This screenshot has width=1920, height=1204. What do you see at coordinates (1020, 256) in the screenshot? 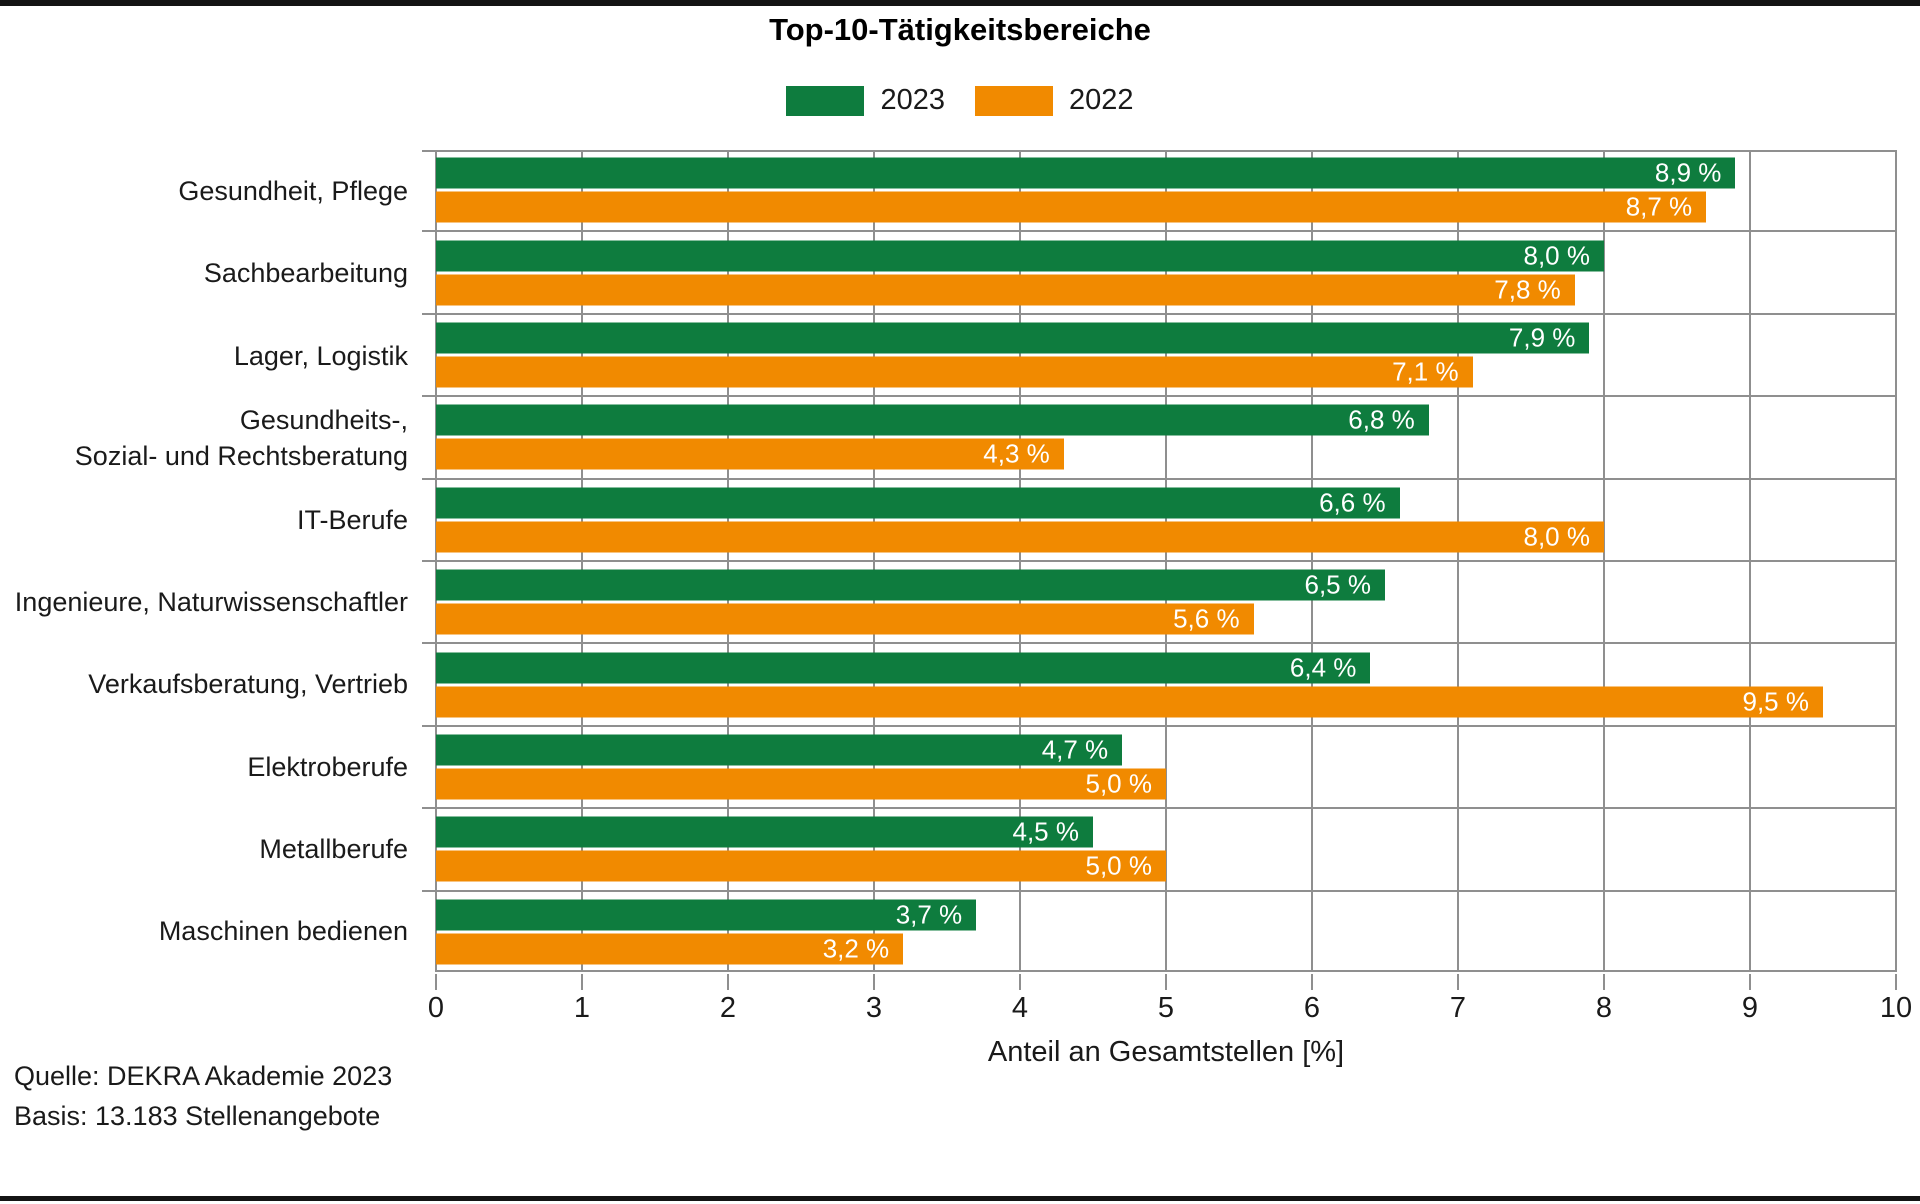
I see `bar-2023: 8,0 %` at bounding box center [1020, 256].